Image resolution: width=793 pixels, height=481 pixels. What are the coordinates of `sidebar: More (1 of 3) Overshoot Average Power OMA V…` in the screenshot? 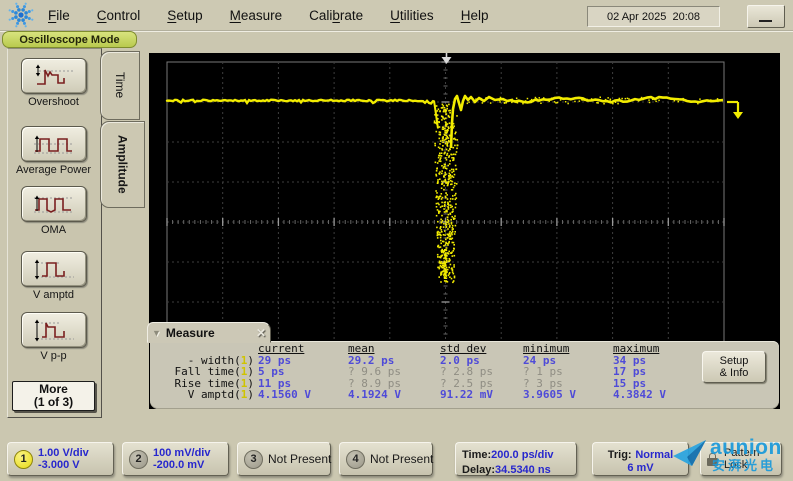 It's located at (54, 233).